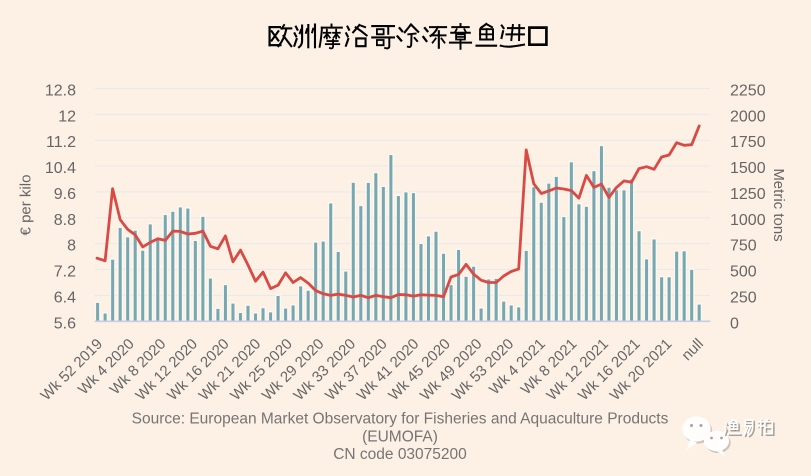 Image resolution: width=811 pixels, height=476 pixels. I want to click on svg-text: € per kilo, so click(26, 205).